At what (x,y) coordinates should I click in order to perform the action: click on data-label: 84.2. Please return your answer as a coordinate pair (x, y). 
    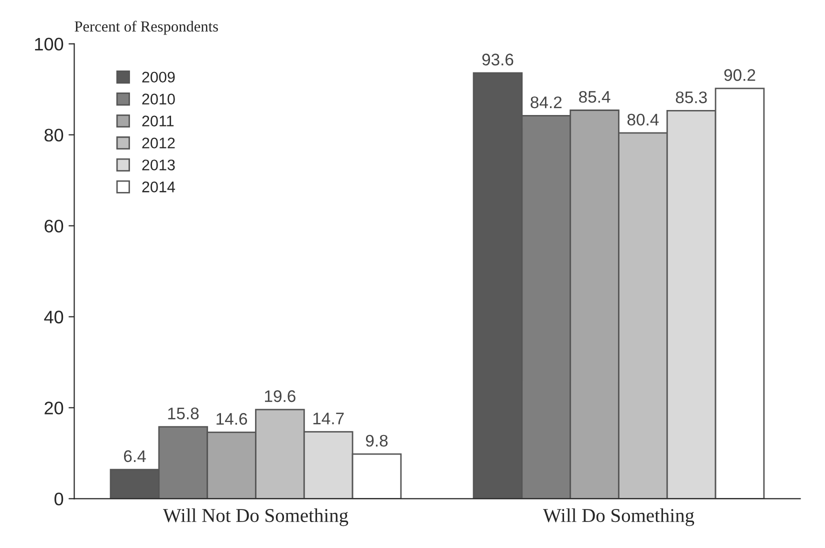
    Looking at the image, I should click on (546, 102).